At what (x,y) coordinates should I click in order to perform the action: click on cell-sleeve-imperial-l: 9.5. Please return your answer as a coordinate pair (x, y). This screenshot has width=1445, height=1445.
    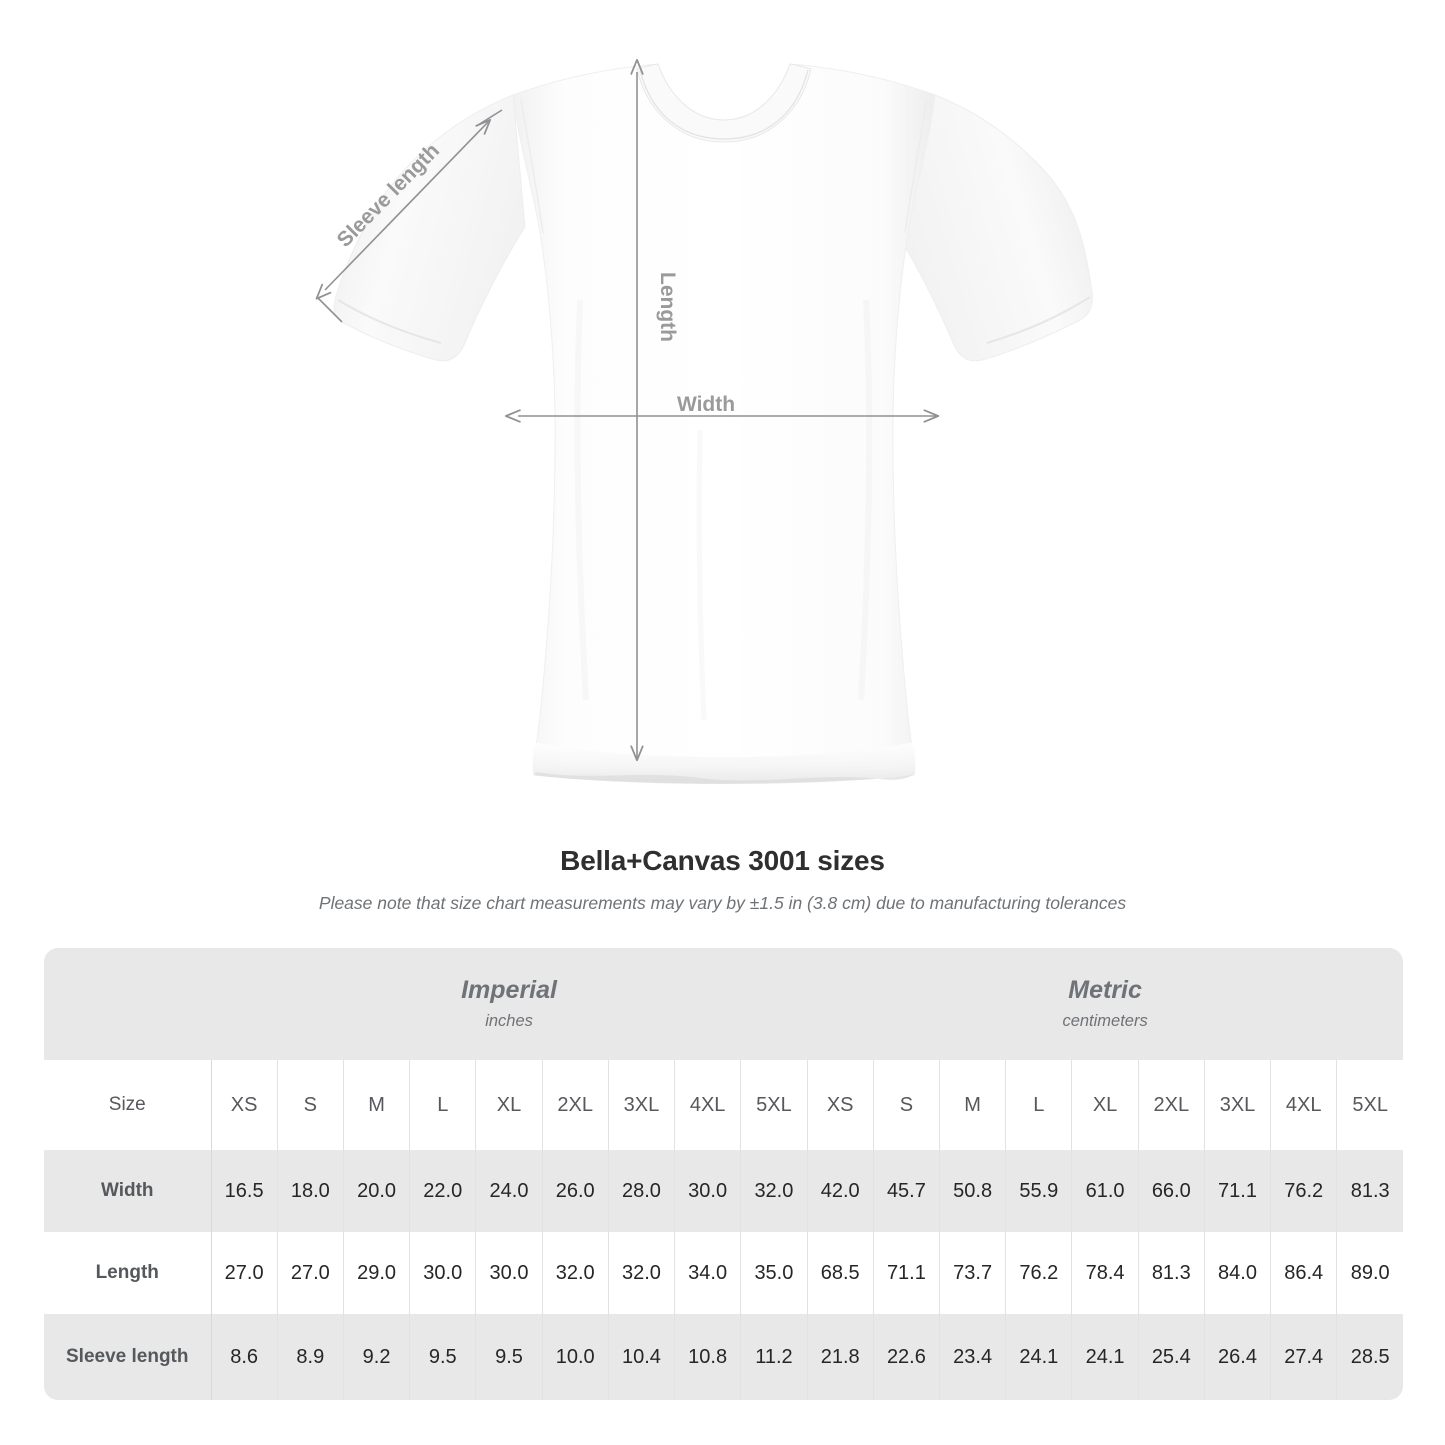
    Looking at the image, I should click on (442, 1357).